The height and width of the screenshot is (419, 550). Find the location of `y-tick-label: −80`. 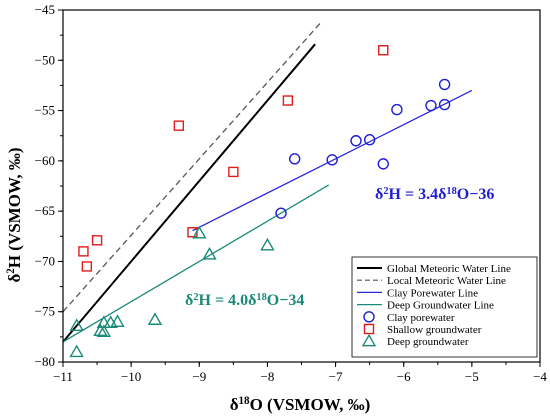

y-tick-label: −80 is located at coordinates (45, 361).